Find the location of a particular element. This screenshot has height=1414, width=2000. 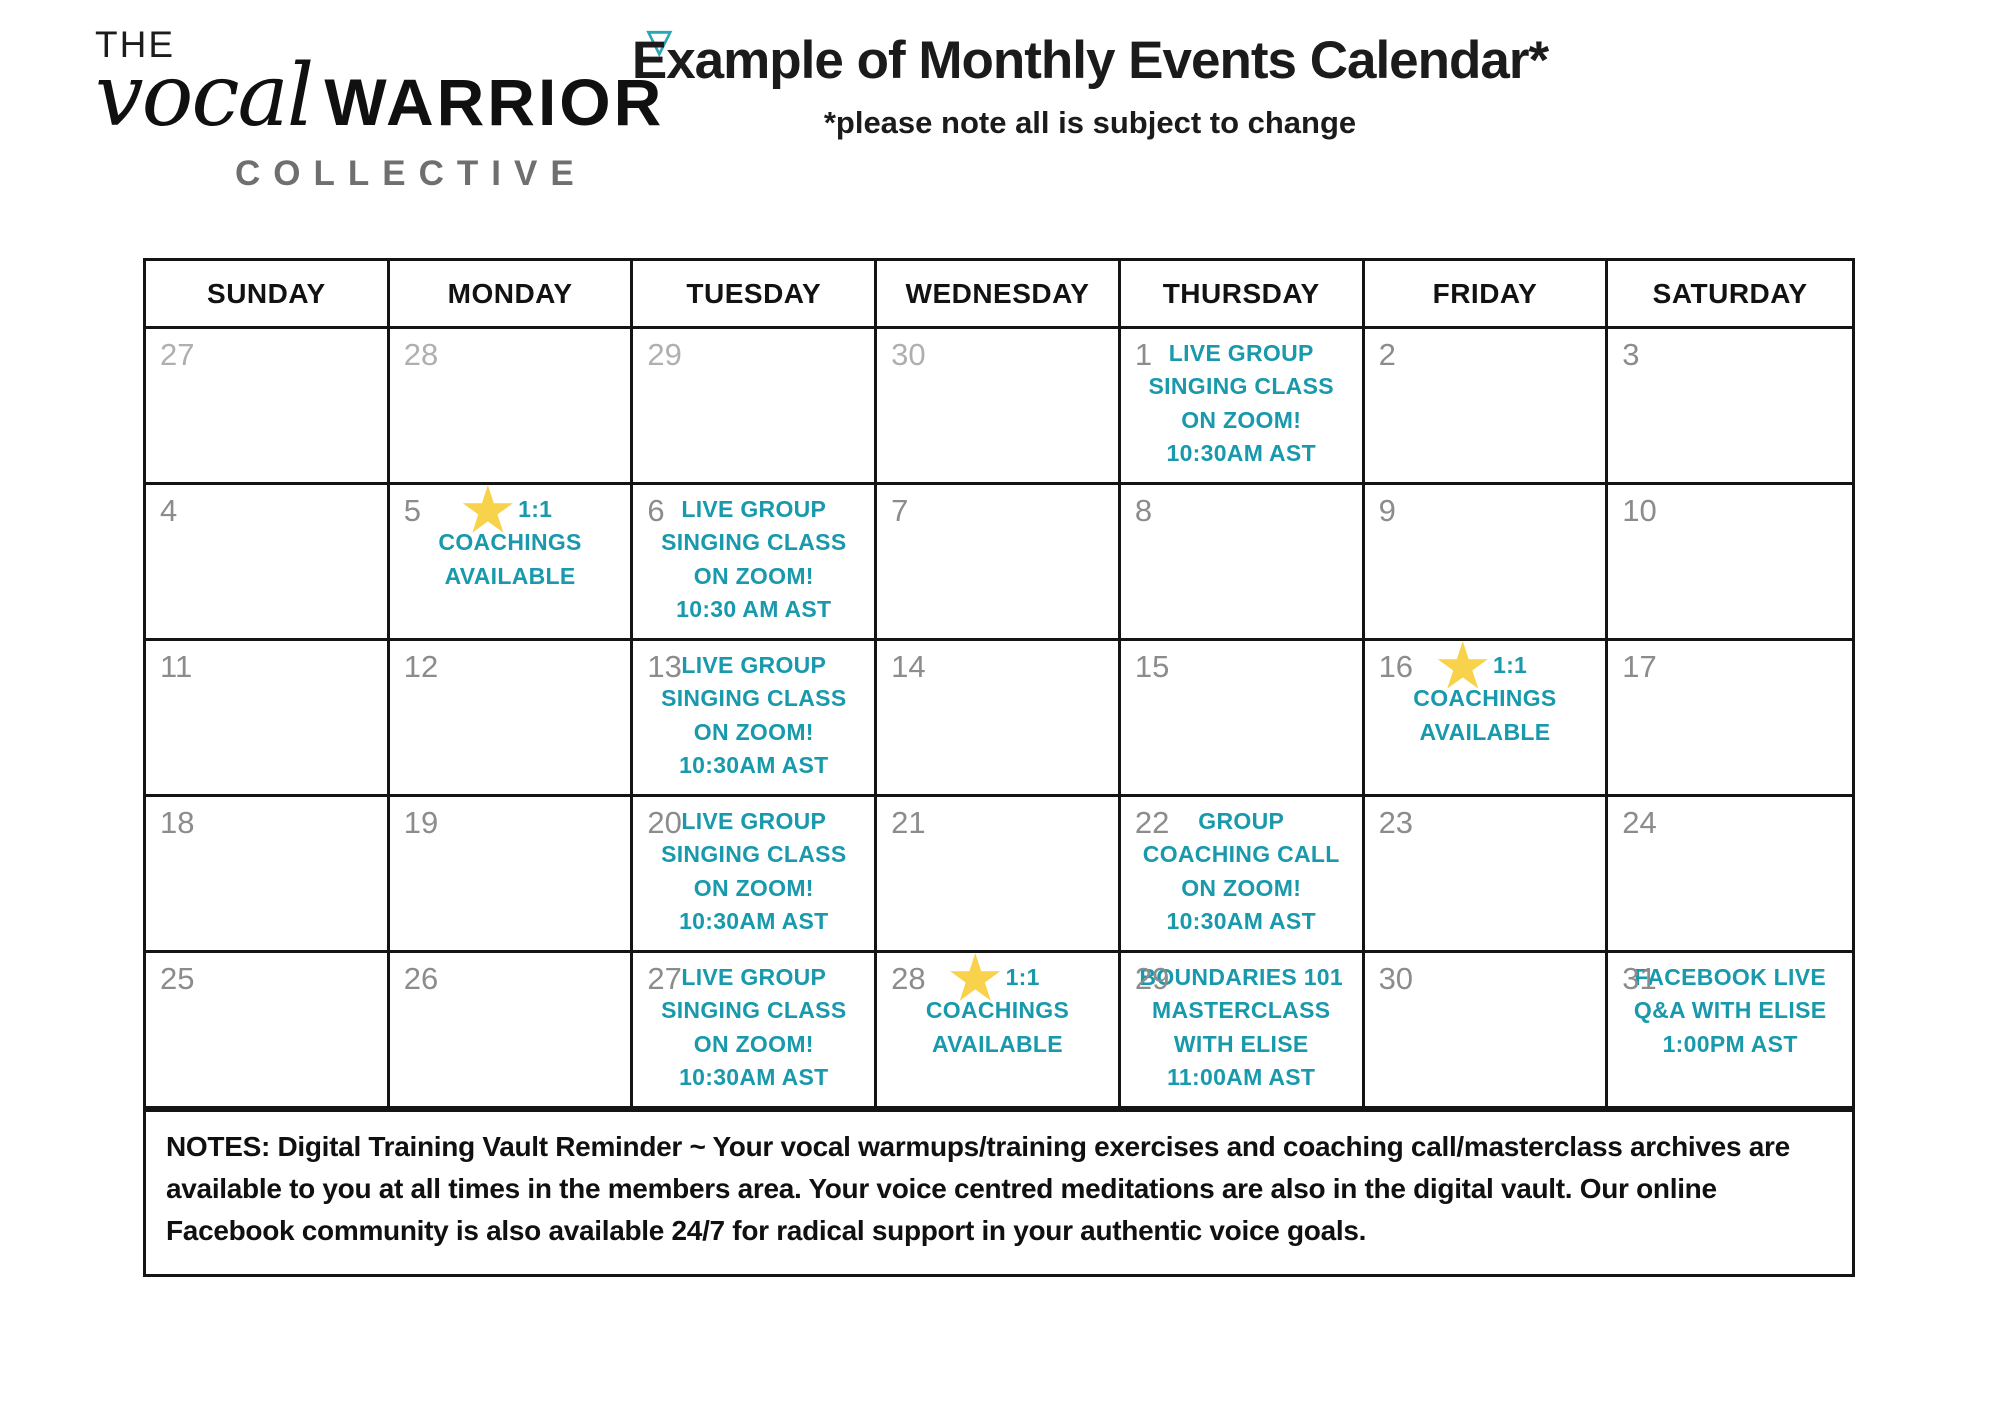

page-subtitle: *please note all is subject to change is located at coordinates (1090, 122).